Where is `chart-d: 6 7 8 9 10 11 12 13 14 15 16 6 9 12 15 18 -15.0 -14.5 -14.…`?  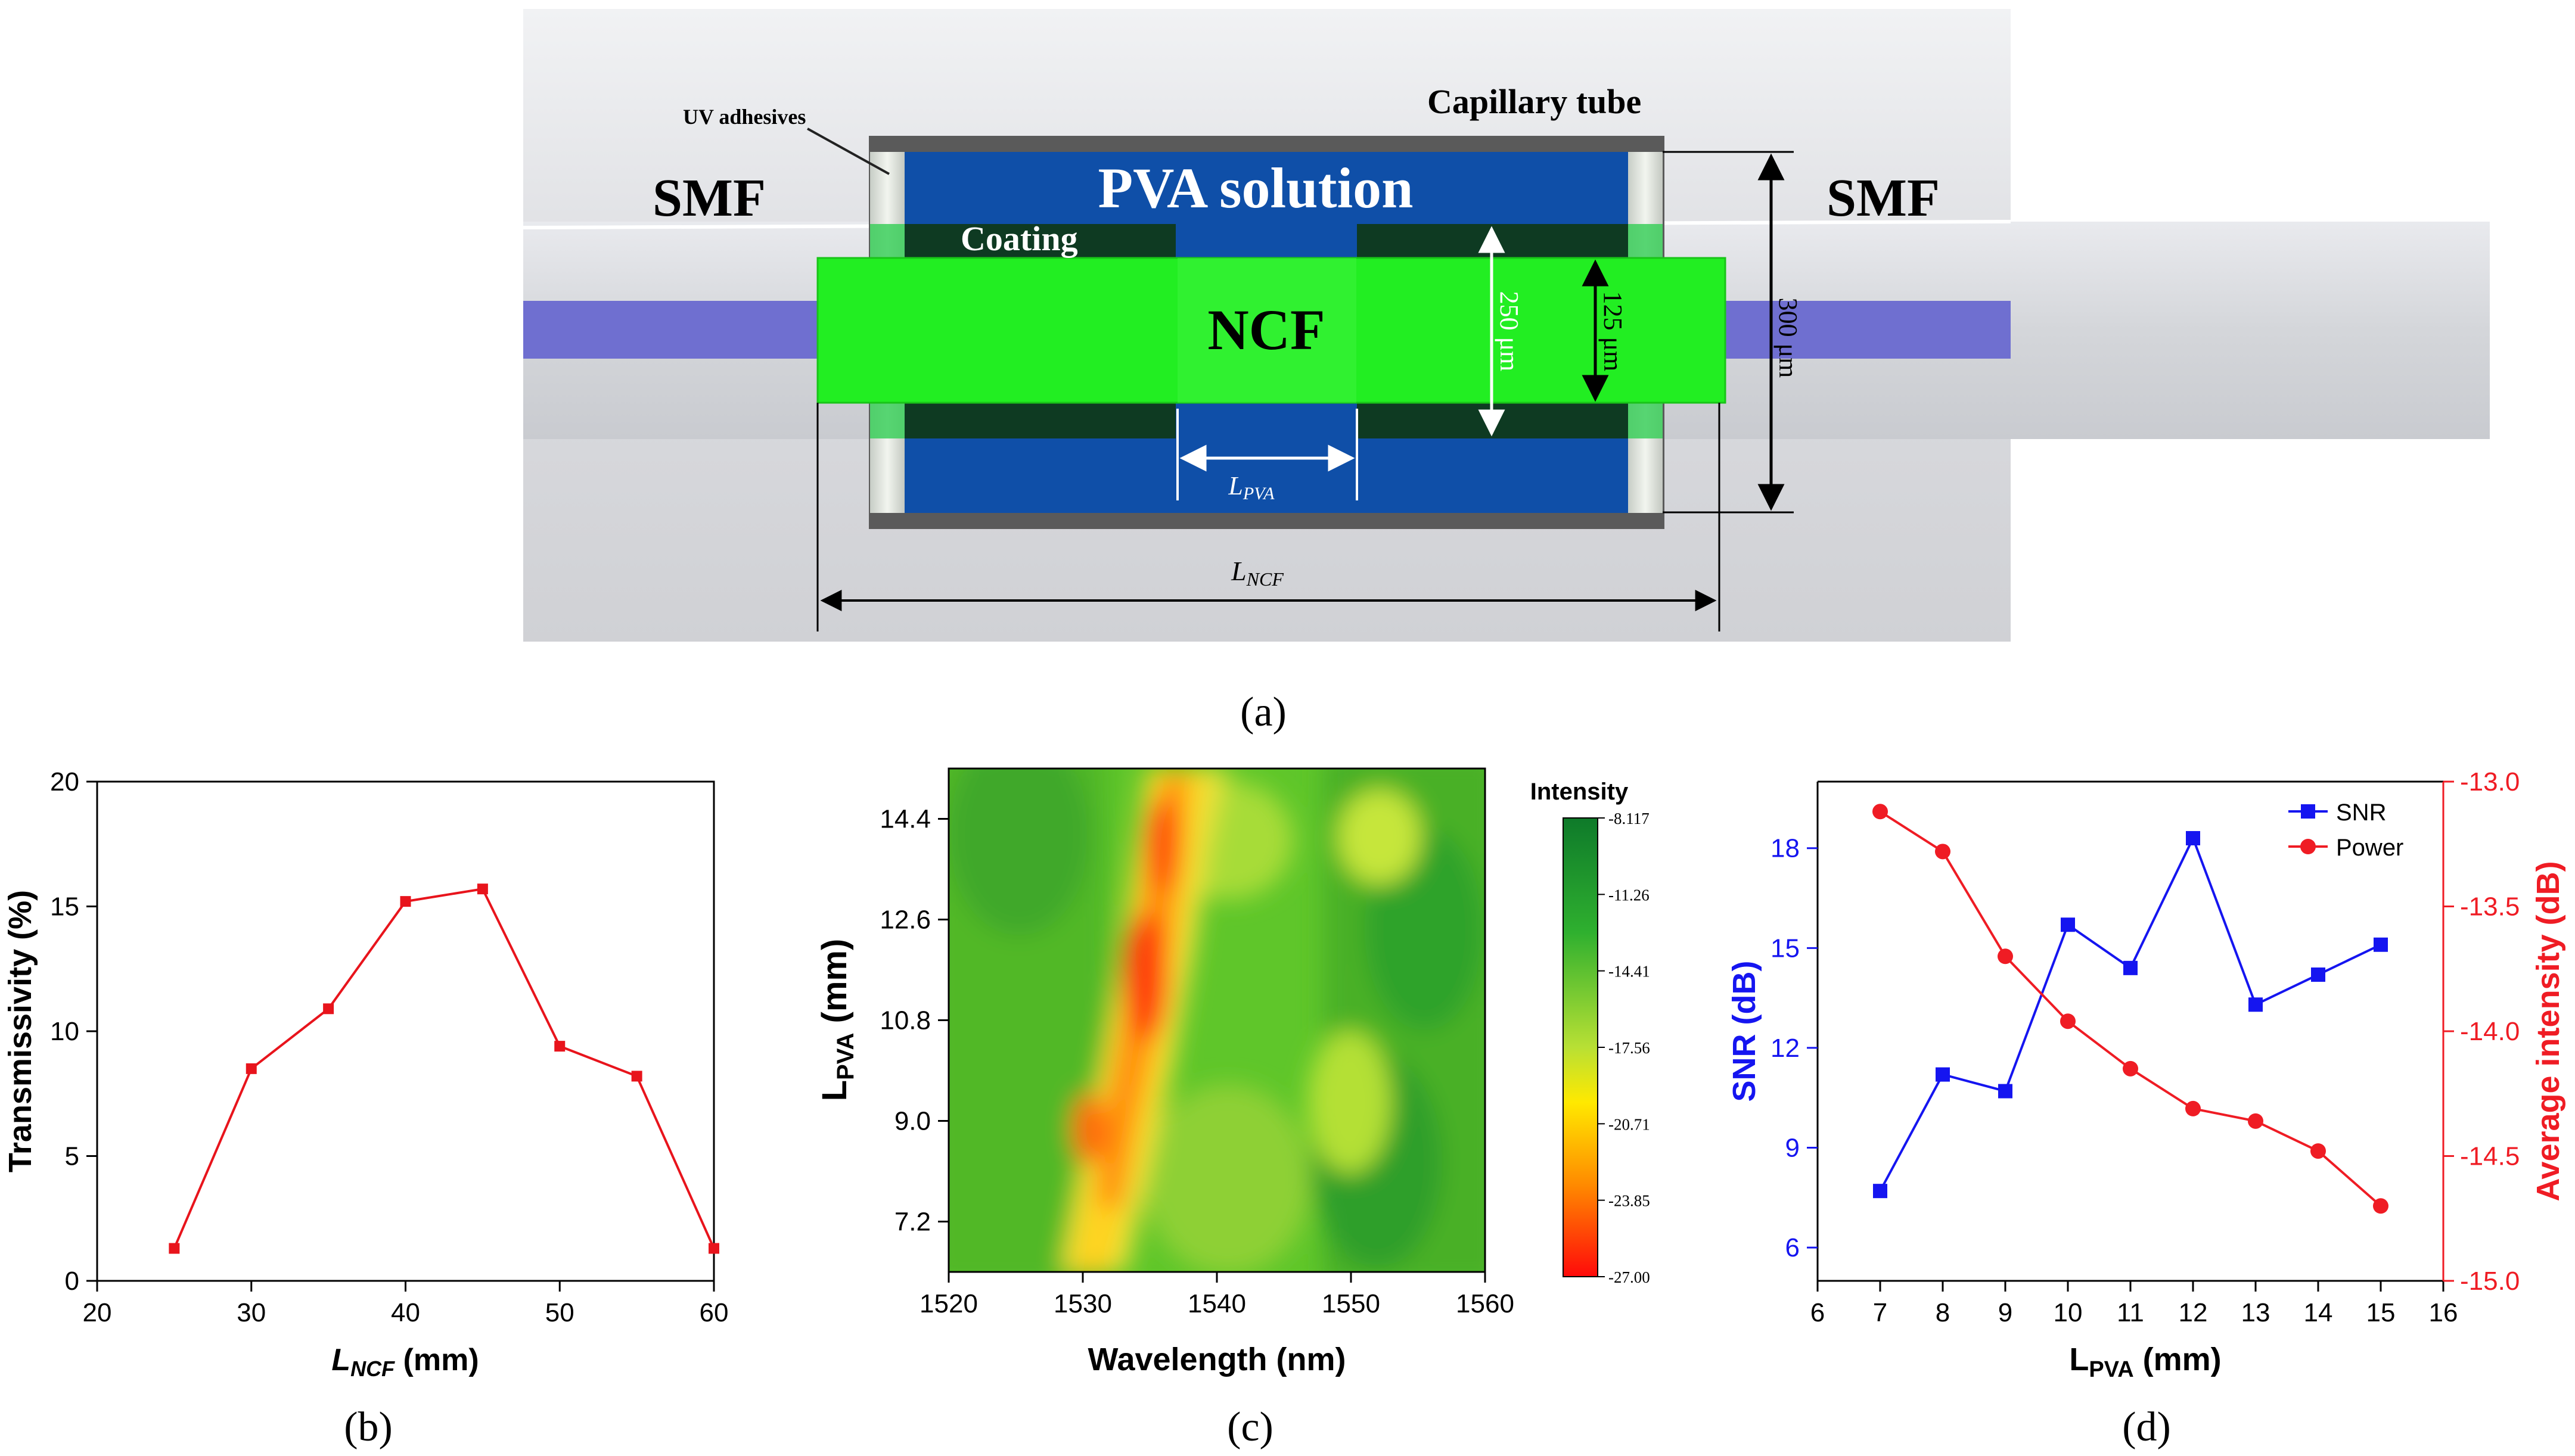 chart-d: 6 7 8 9 10 11 12 13 14 15 16 6 9 12 15 18 -15.0 -14.5 -14.… is located at coordinates (2146, 1074).